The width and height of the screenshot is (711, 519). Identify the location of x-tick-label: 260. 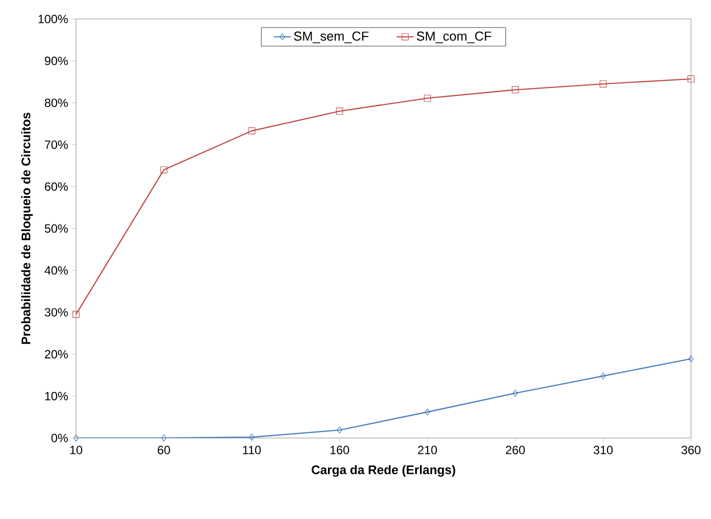
(515, 450).